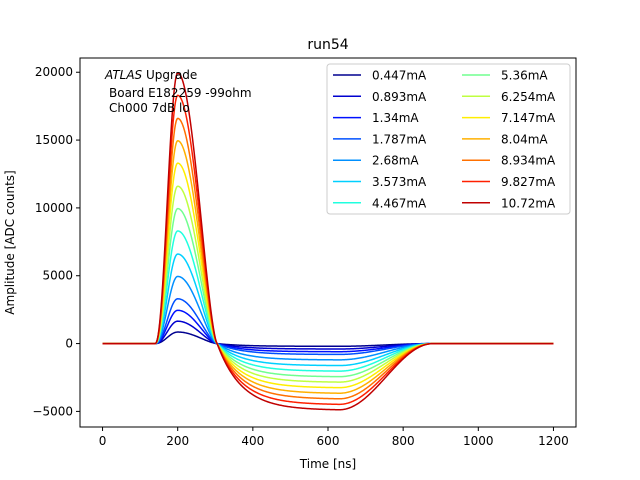  What do you see at coordinates (395, 161) in the screenshot?
I see `legend-label: 2.68mA` at bounding box center [395, 161].